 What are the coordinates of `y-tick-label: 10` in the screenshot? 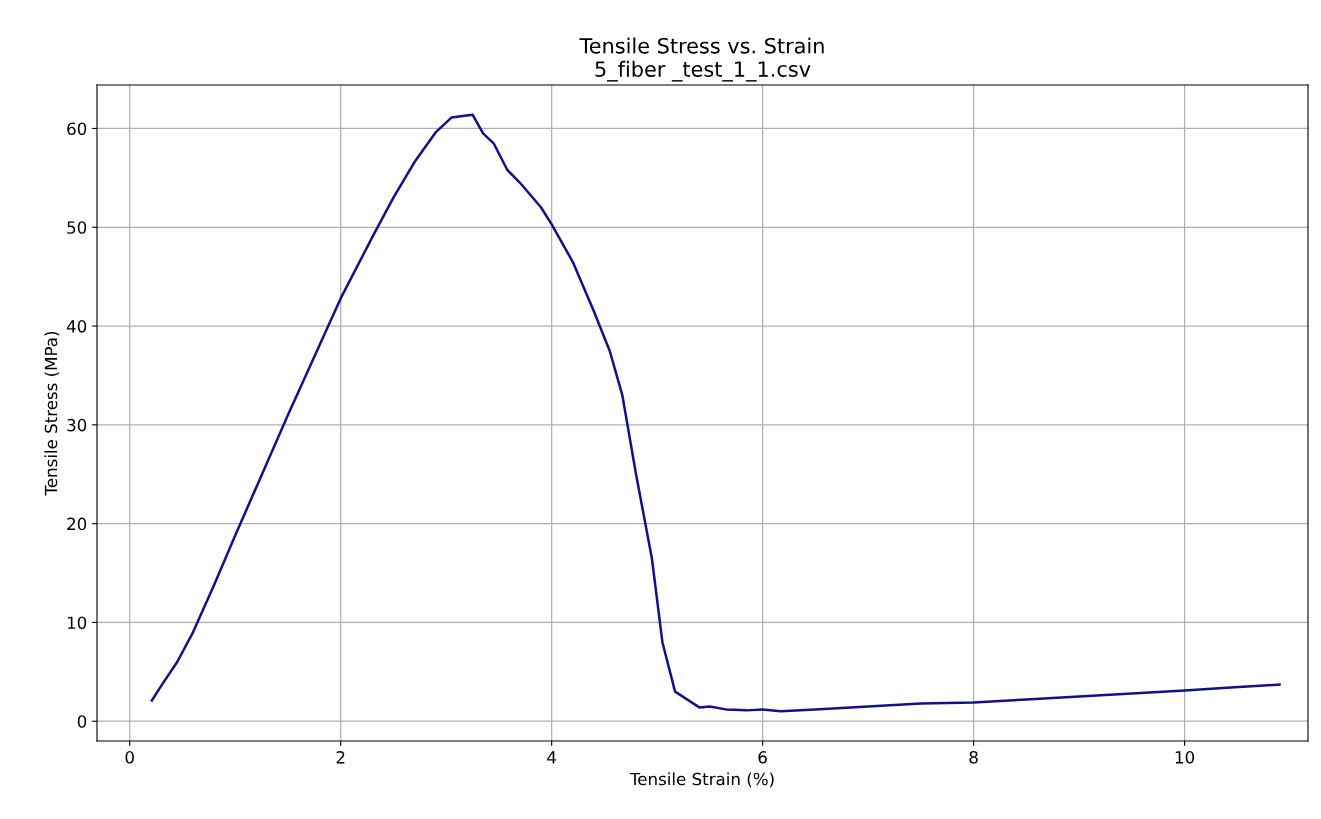 It's located at (77, 623).